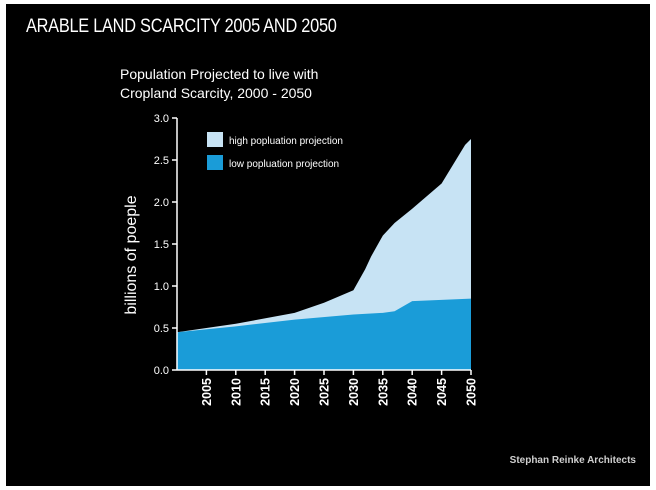 The image size is (656, 490). Describe the element at coordinates (325, 392) in the screenshot. I see `x-tick-label: 2025` at that location.